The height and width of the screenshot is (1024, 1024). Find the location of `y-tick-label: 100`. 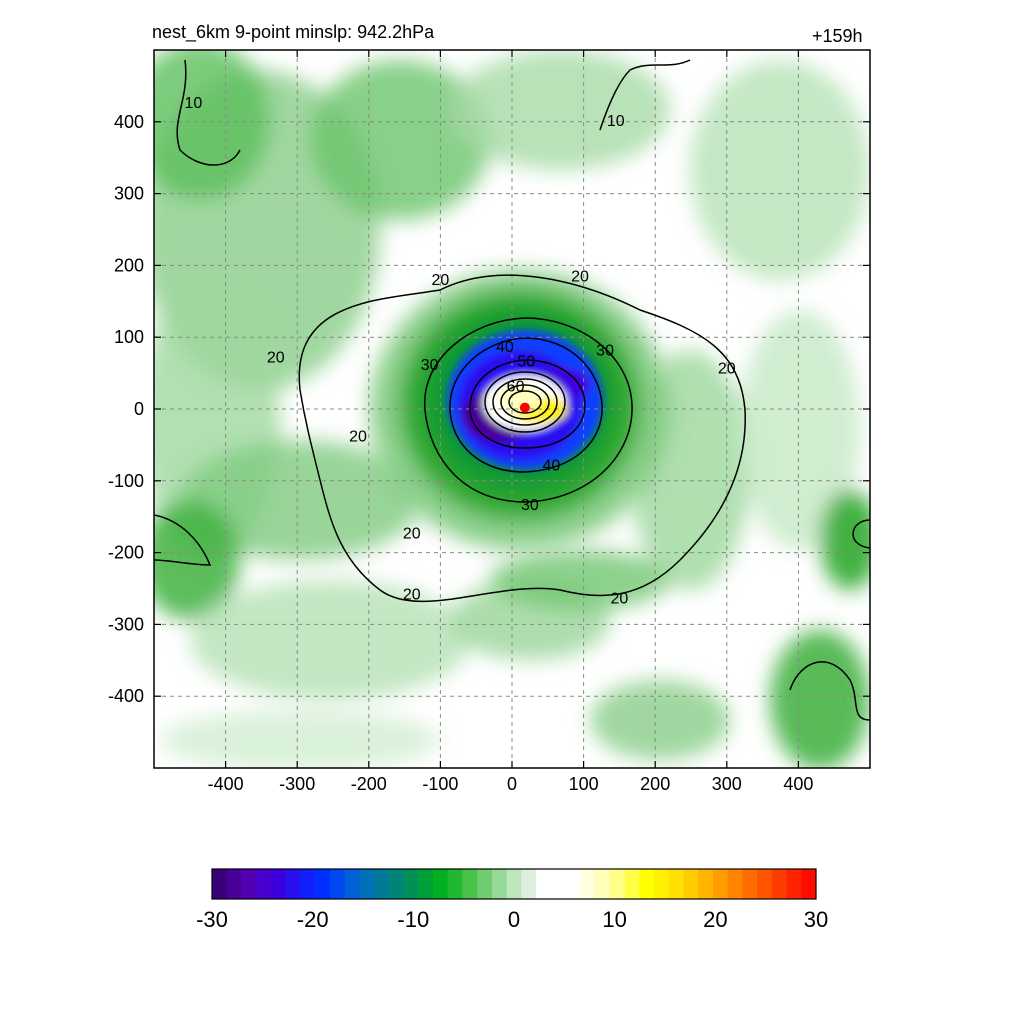

y-tick-label: 100 is located at coordinates (129, 337).